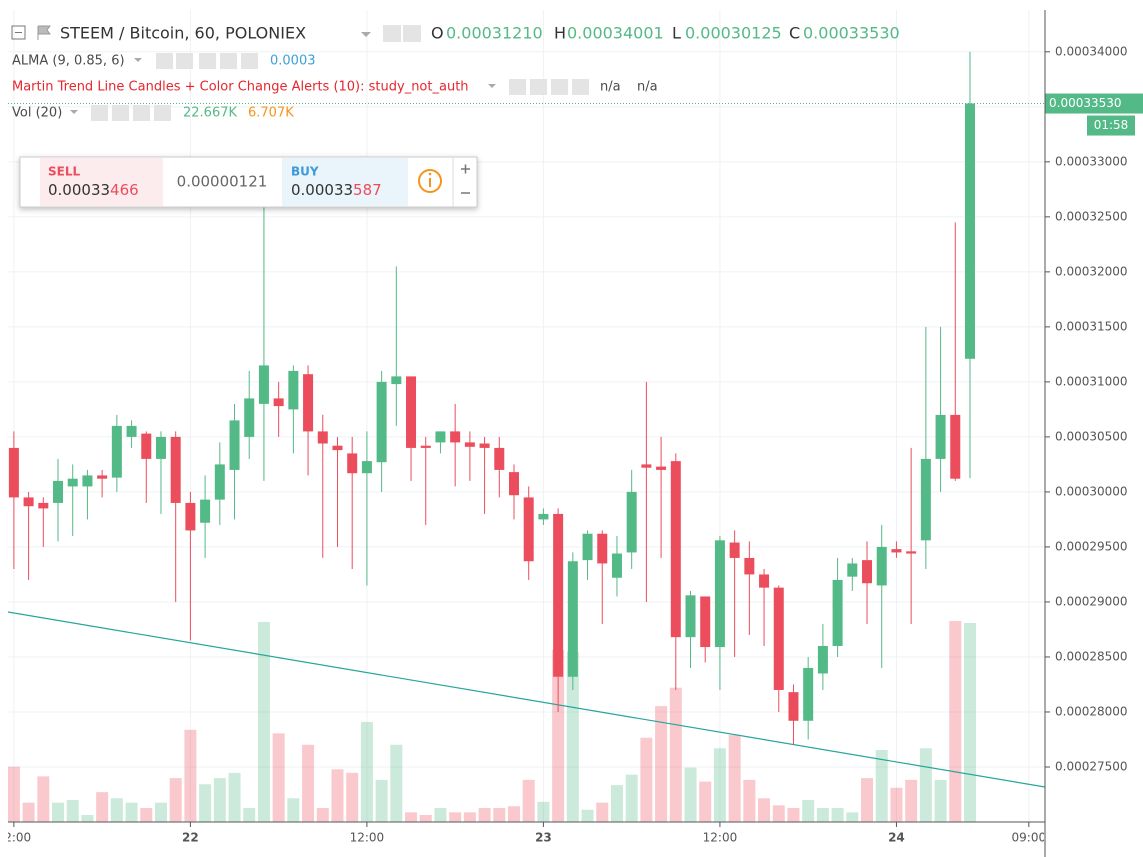  I want to click on sell-label: SELL, so click(64, 172).